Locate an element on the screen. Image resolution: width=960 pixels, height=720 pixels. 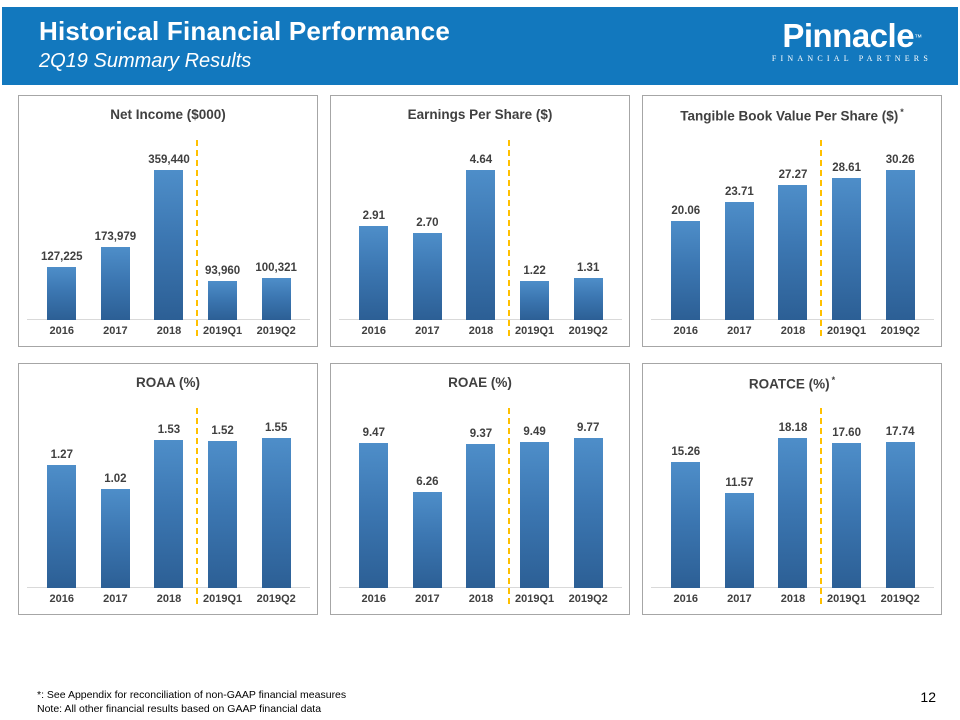
chart-title: ROATCE (%) * is located at coordinates (792, 383).